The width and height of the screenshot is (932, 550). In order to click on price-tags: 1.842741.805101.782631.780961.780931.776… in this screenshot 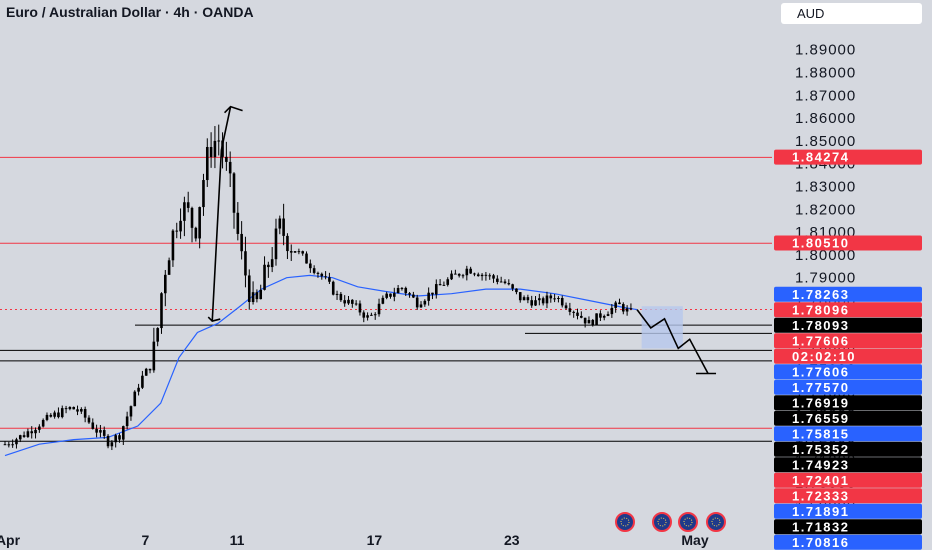, I will do `click(848, 349)`.